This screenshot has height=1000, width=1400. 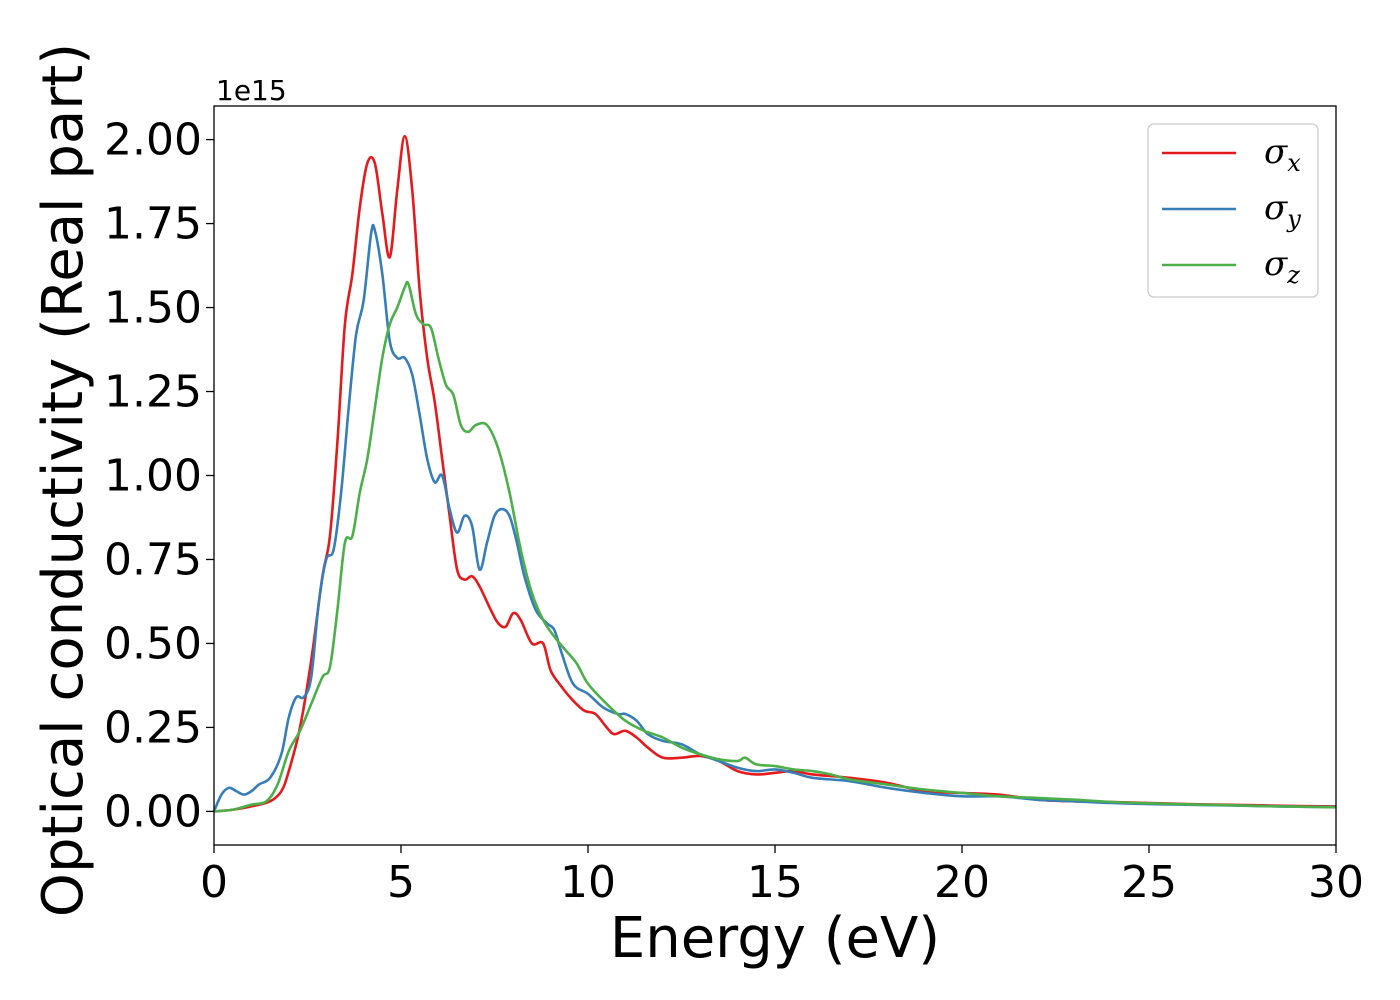 I want to click on y-tick-label: 1.75, so click(x=153, y=224).